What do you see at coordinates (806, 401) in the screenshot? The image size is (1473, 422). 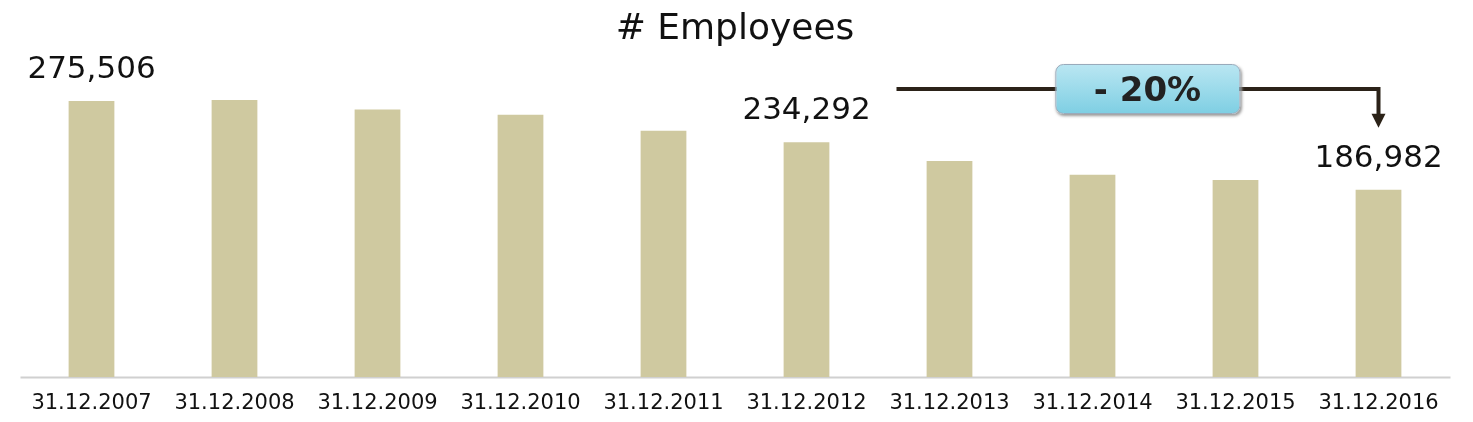 I see `x-tick-label: 31.12.2012` at bounding box center [806, 401].